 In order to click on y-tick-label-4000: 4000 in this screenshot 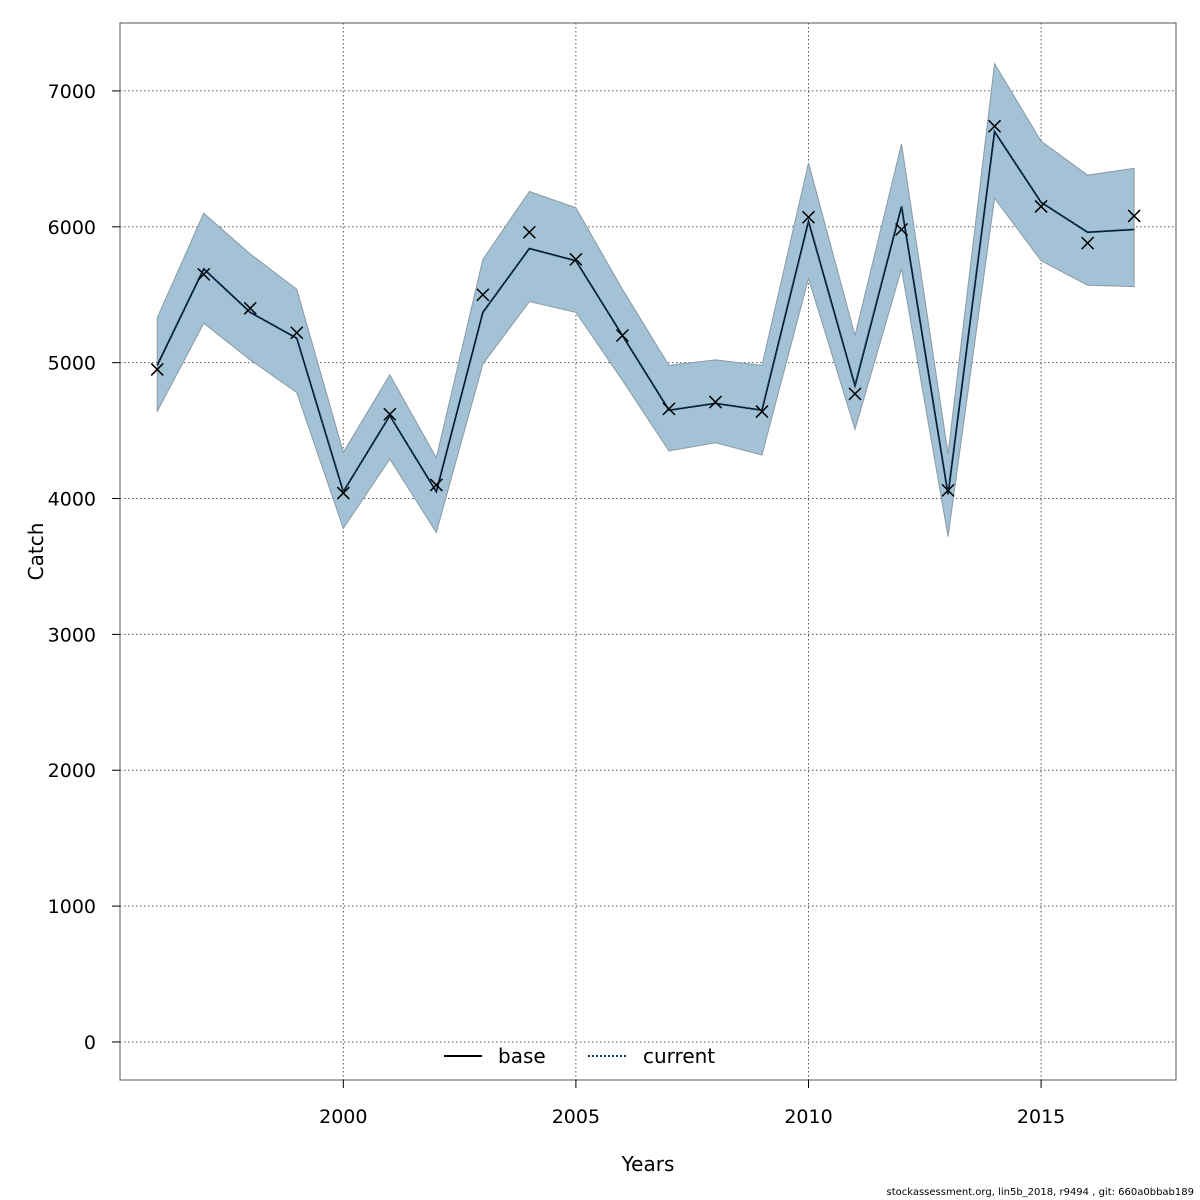, I will do `click(72, 500)`.